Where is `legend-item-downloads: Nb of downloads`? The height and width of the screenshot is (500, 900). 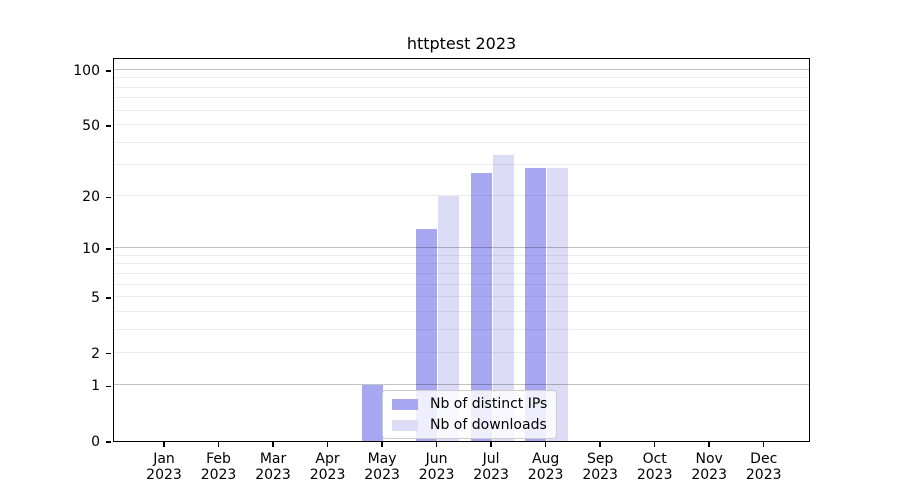 legend-item-downloads: Nb of downloads is located at coordinates (469, 425).